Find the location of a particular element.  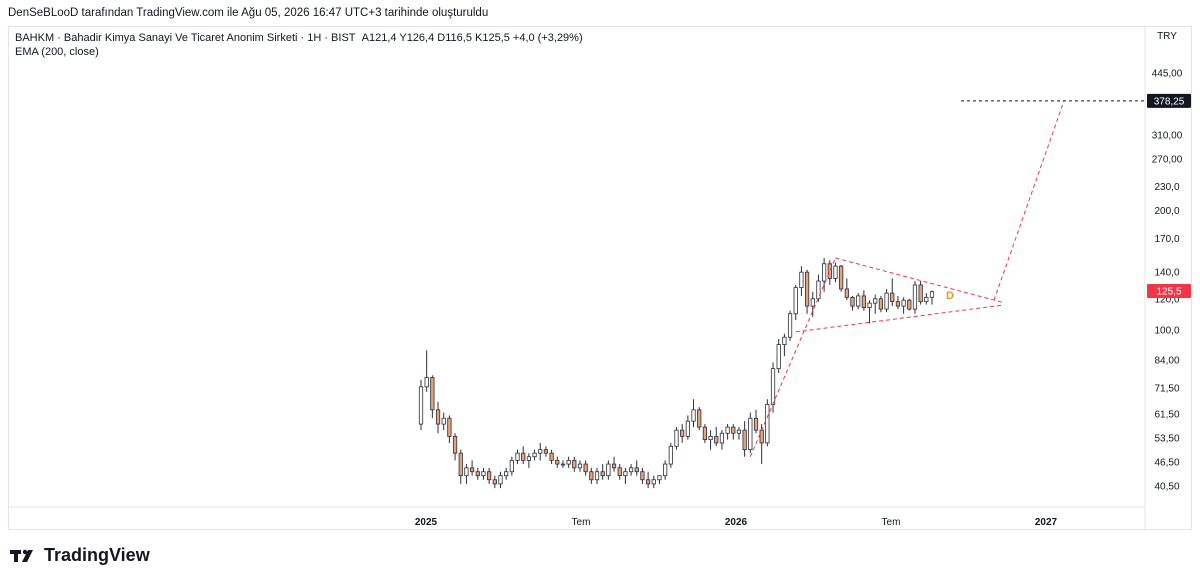

tradingview-logo: TradingView is located at coordinates (80, 555).